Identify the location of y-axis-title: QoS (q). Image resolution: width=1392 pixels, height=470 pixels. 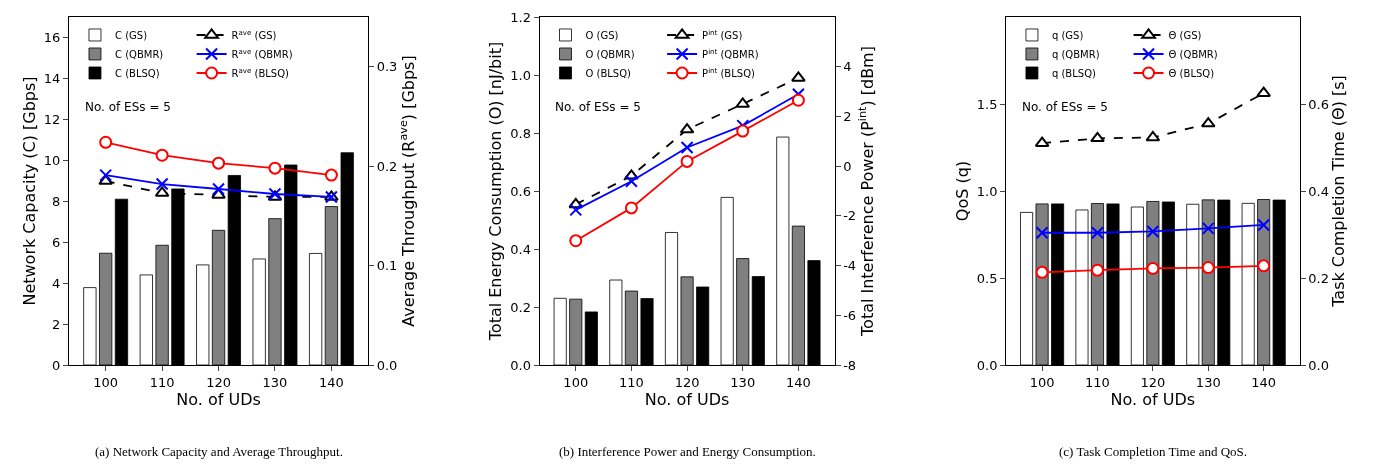
(962, 191).